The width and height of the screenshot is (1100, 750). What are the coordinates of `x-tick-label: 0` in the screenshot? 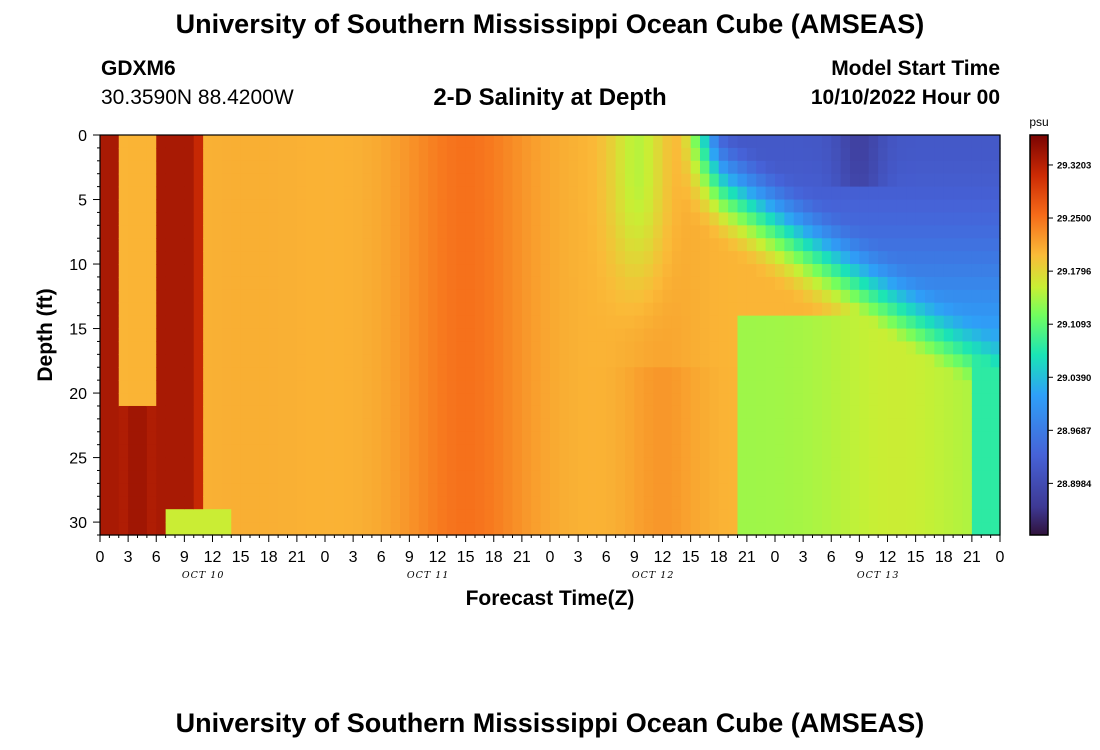 It's located at (1000, 557).